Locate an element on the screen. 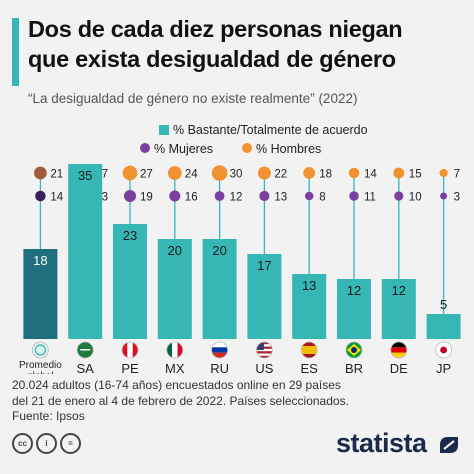 The width and height of the screenshot is (474, 474). category-label: DE is located at coordinates (399, 367).